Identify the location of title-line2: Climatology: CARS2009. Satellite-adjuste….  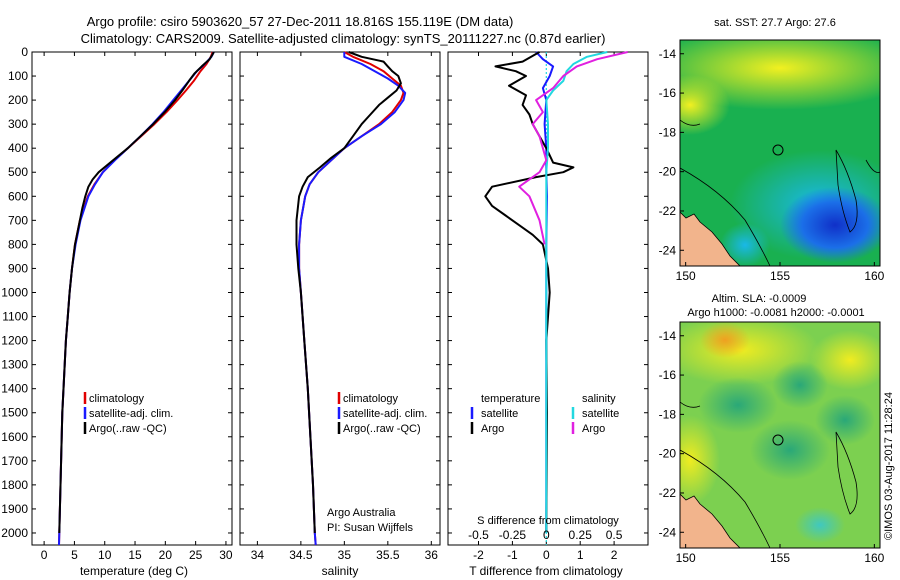
(343, 38).